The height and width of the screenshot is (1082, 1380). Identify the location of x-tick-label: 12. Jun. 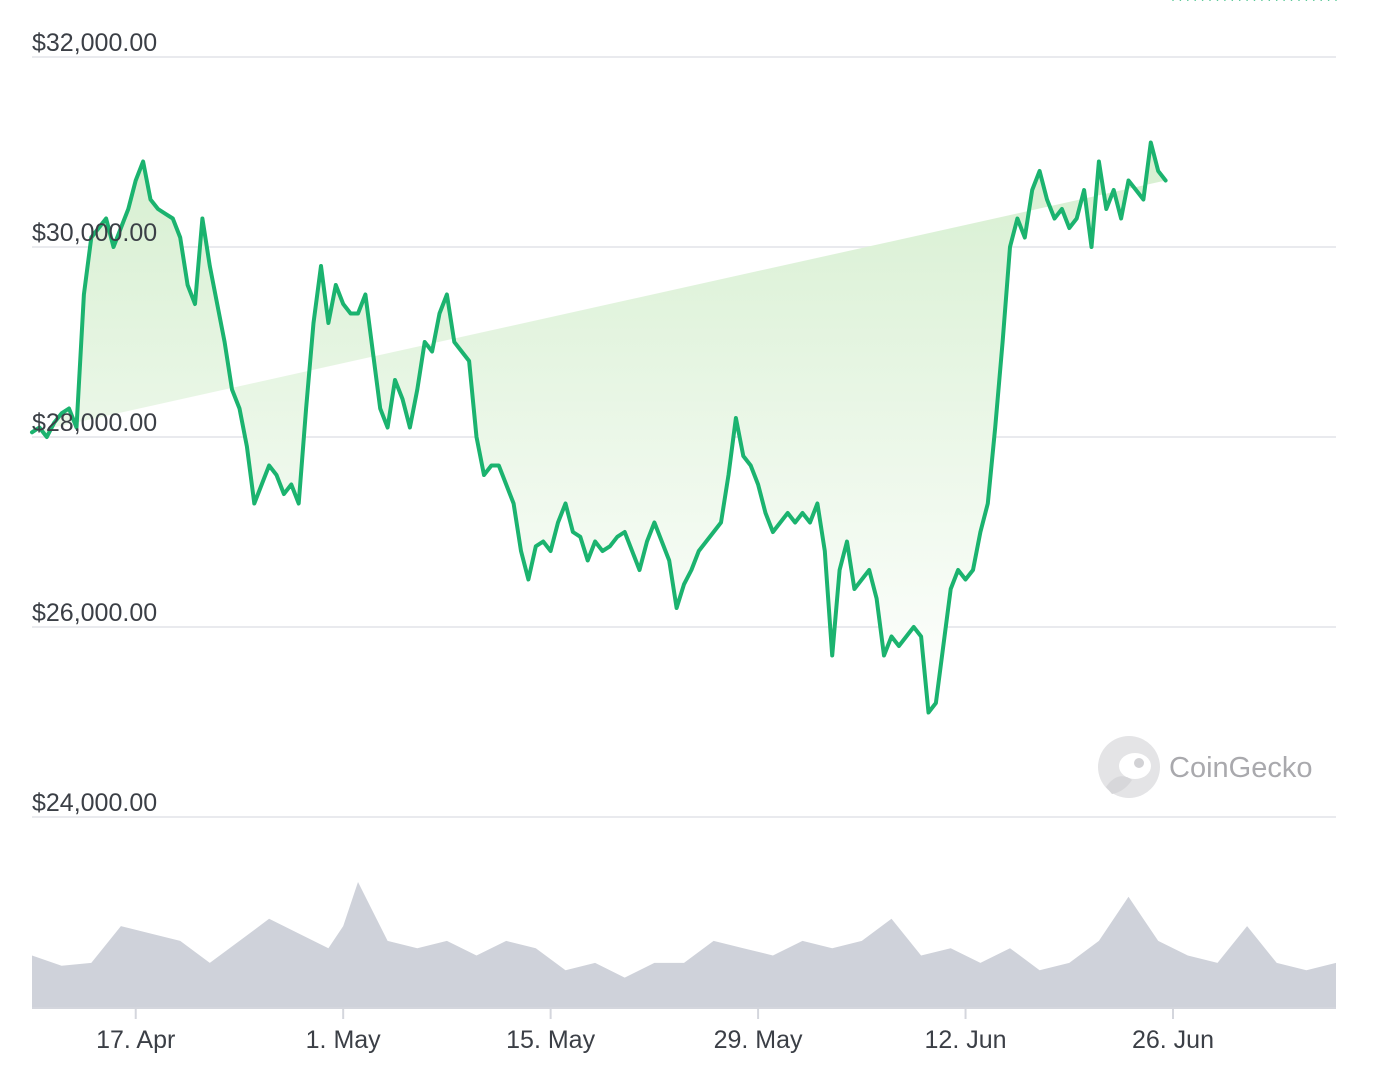
(966, 1040).